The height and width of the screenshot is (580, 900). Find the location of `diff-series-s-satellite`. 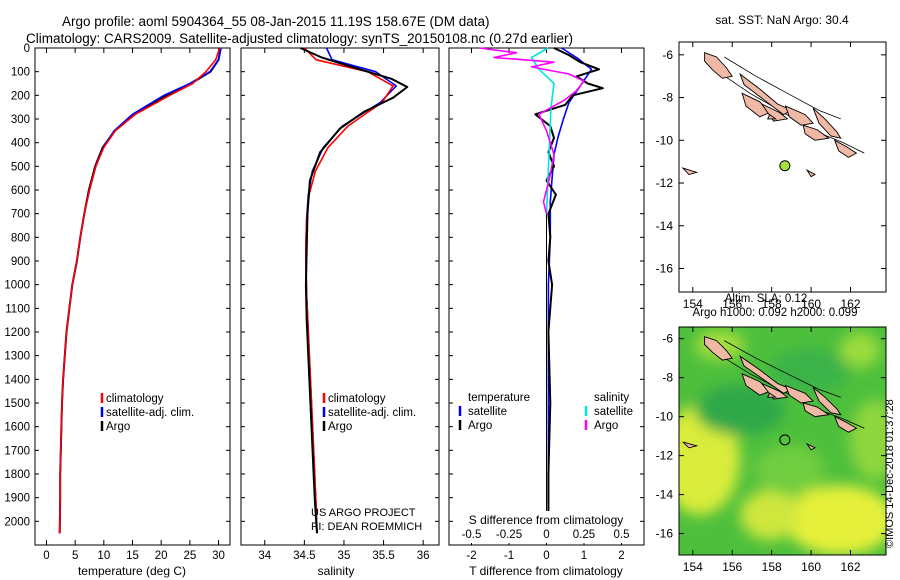

diff-series-s-satellite is located at coordinates (542, 130).